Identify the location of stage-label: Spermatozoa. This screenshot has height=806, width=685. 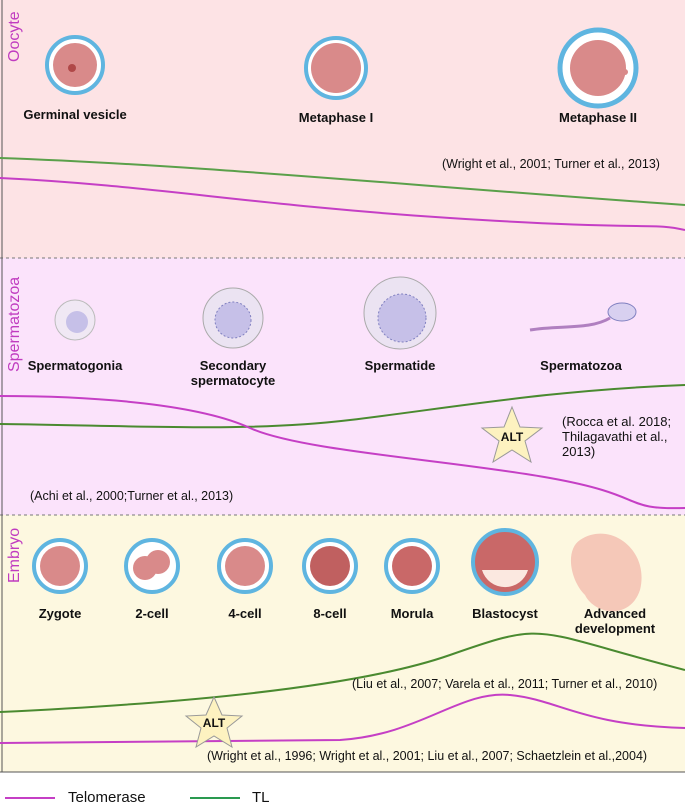
(581, 365).